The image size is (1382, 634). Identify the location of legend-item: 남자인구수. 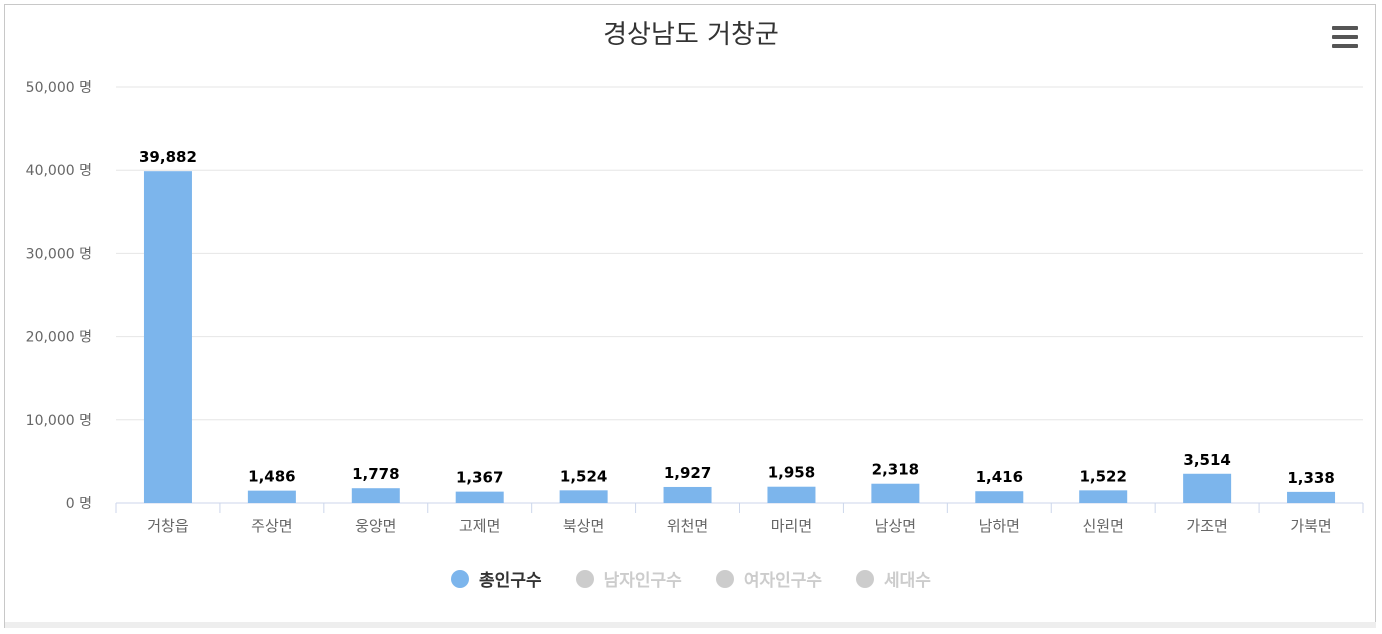
(628, 578).